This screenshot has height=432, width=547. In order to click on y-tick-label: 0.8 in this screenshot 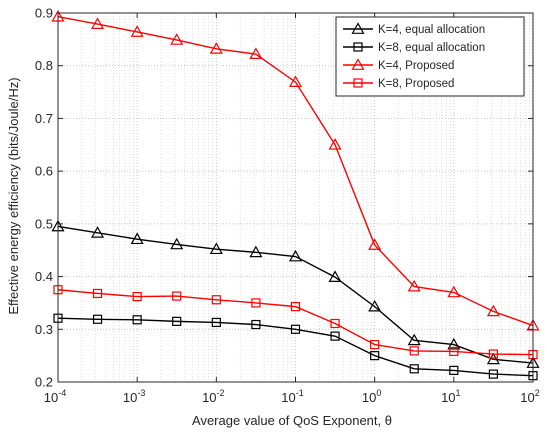, I will do `click(44, 65)`.